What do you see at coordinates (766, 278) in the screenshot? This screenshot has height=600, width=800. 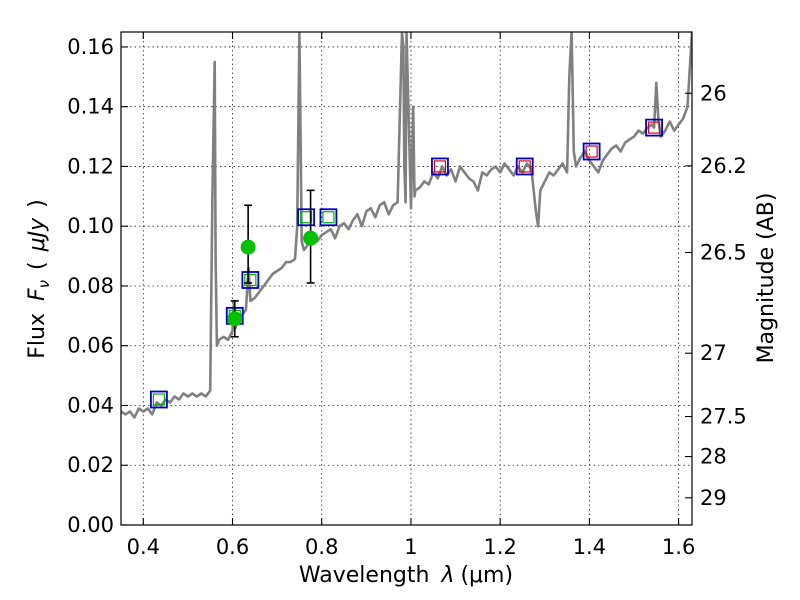 I see `y2-axis-label: Magnitude (AB)` at bounding box center [766, 278].